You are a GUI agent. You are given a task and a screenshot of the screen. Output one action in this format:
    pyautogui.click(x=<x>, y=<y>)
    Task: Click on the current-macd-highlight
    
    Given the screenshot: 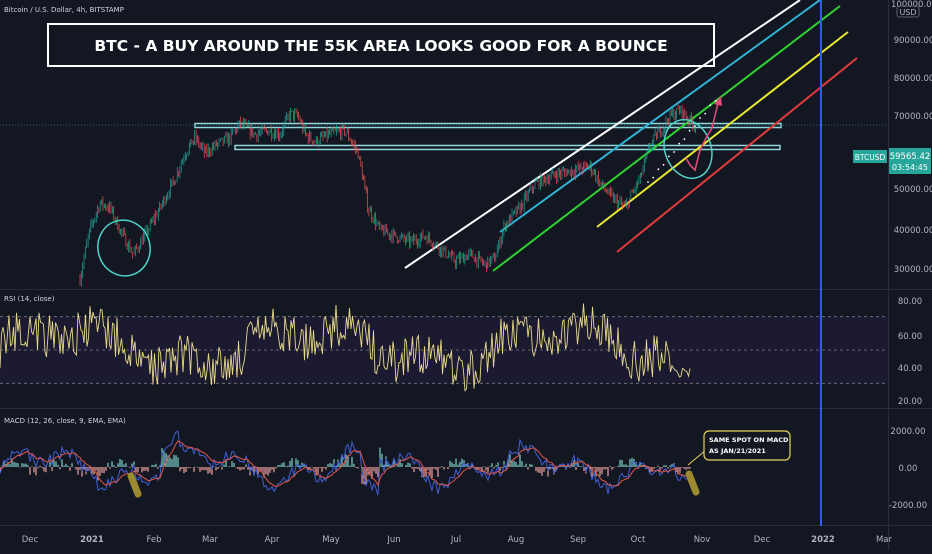 What is the action you would take?
    pyautogui.click(x=692, y=483)
    